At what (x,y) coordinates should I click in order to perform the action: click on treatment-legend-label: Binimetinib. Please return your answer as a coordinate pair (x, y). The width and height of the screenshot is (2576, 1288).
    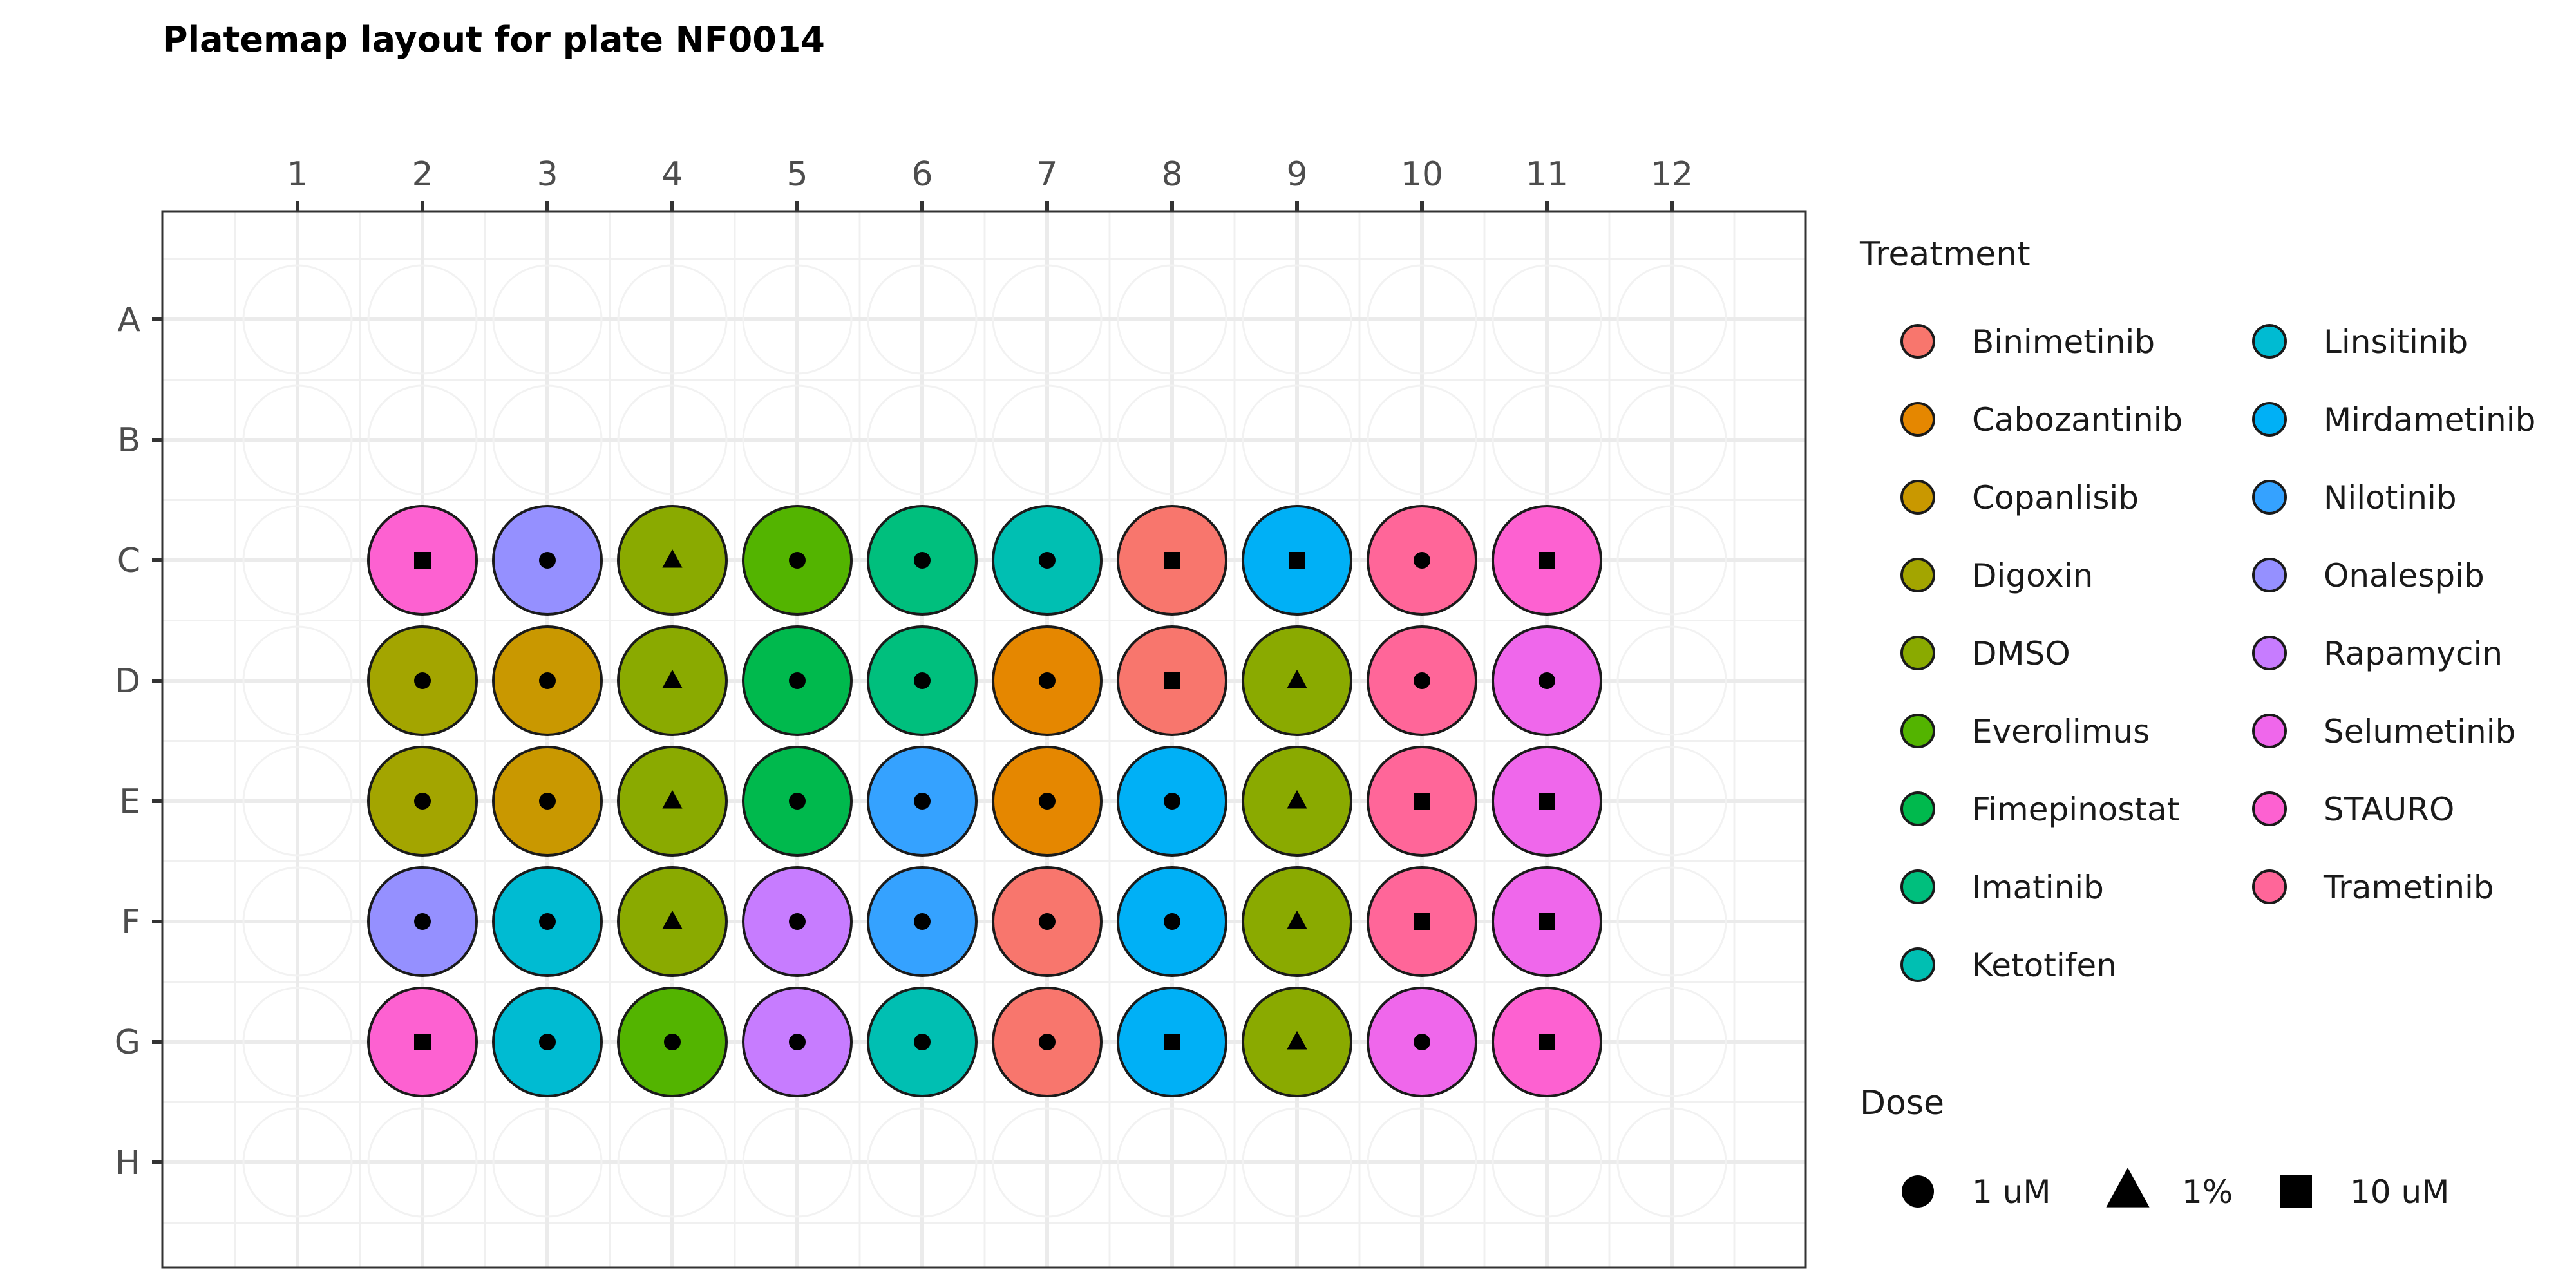
    Looking at the image, I should click on (2063, 342).